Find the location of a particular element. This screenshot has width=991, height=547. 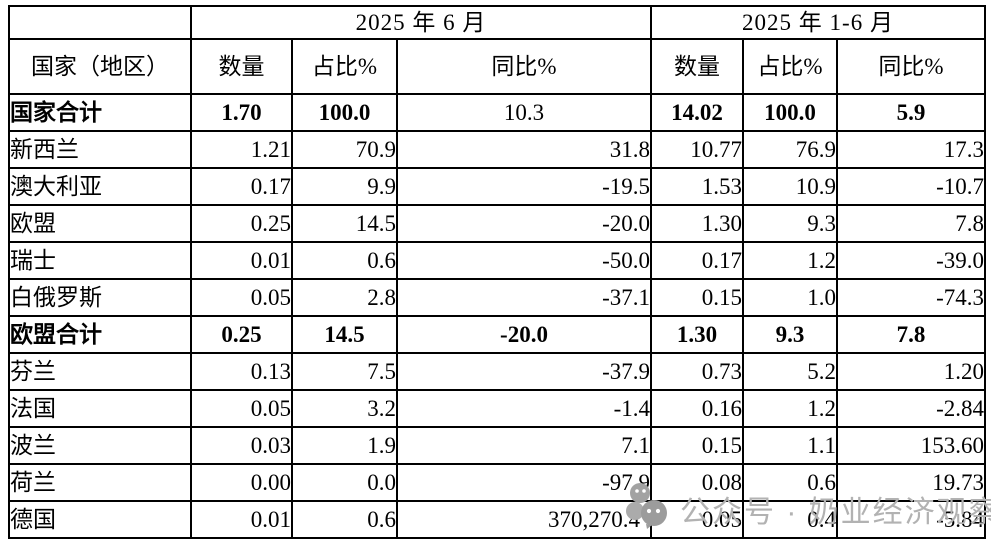

table-row: 欧盟 0.25 14.5 -20.0 1.30 9.3 7.8 is located at coordinates (497, 223).